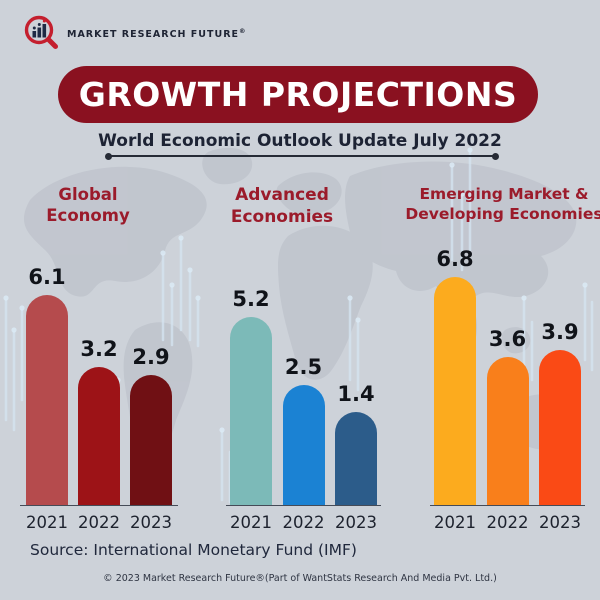 The height and width of the screenshot is (600, 600). What do you see at coordinates (560, 427) in the screenshot?
I see `bar-emerging-2023` at bounding box center [560, 427].